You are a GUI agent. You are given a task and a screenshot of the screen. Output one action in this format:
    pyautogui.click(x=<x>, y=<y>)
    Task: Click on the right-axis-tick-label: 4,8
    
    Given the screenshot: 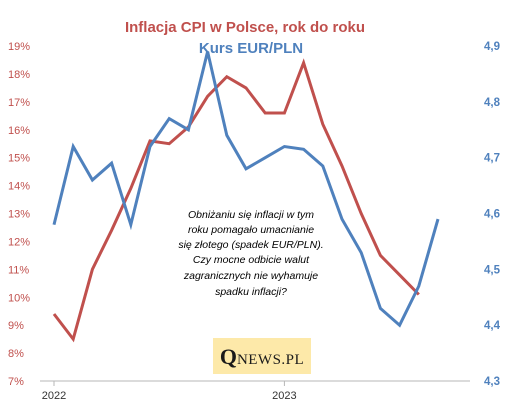 What is the action you would take?
    pyautogui.click(x=492, y=103)
    